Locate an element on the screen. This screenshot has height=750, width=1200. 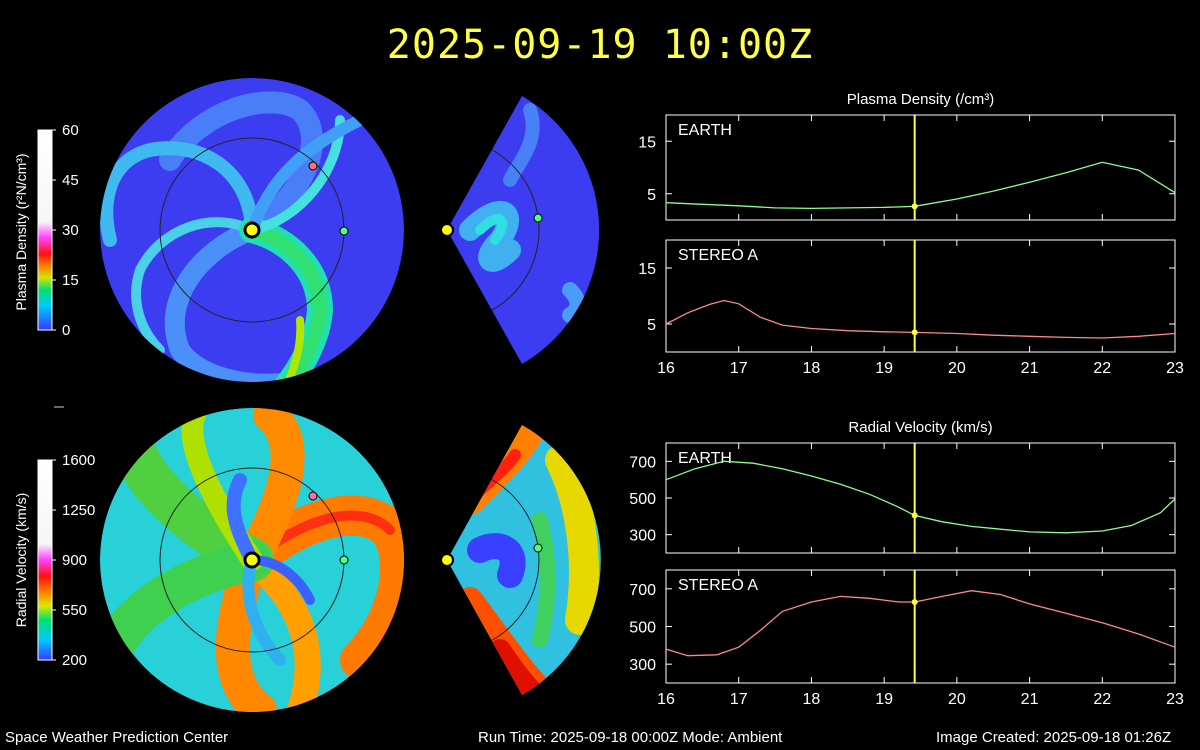
chart-panel-earth: Plasma Density (/cm³) EARTH 15 5 is located at coordinates (907, 156).